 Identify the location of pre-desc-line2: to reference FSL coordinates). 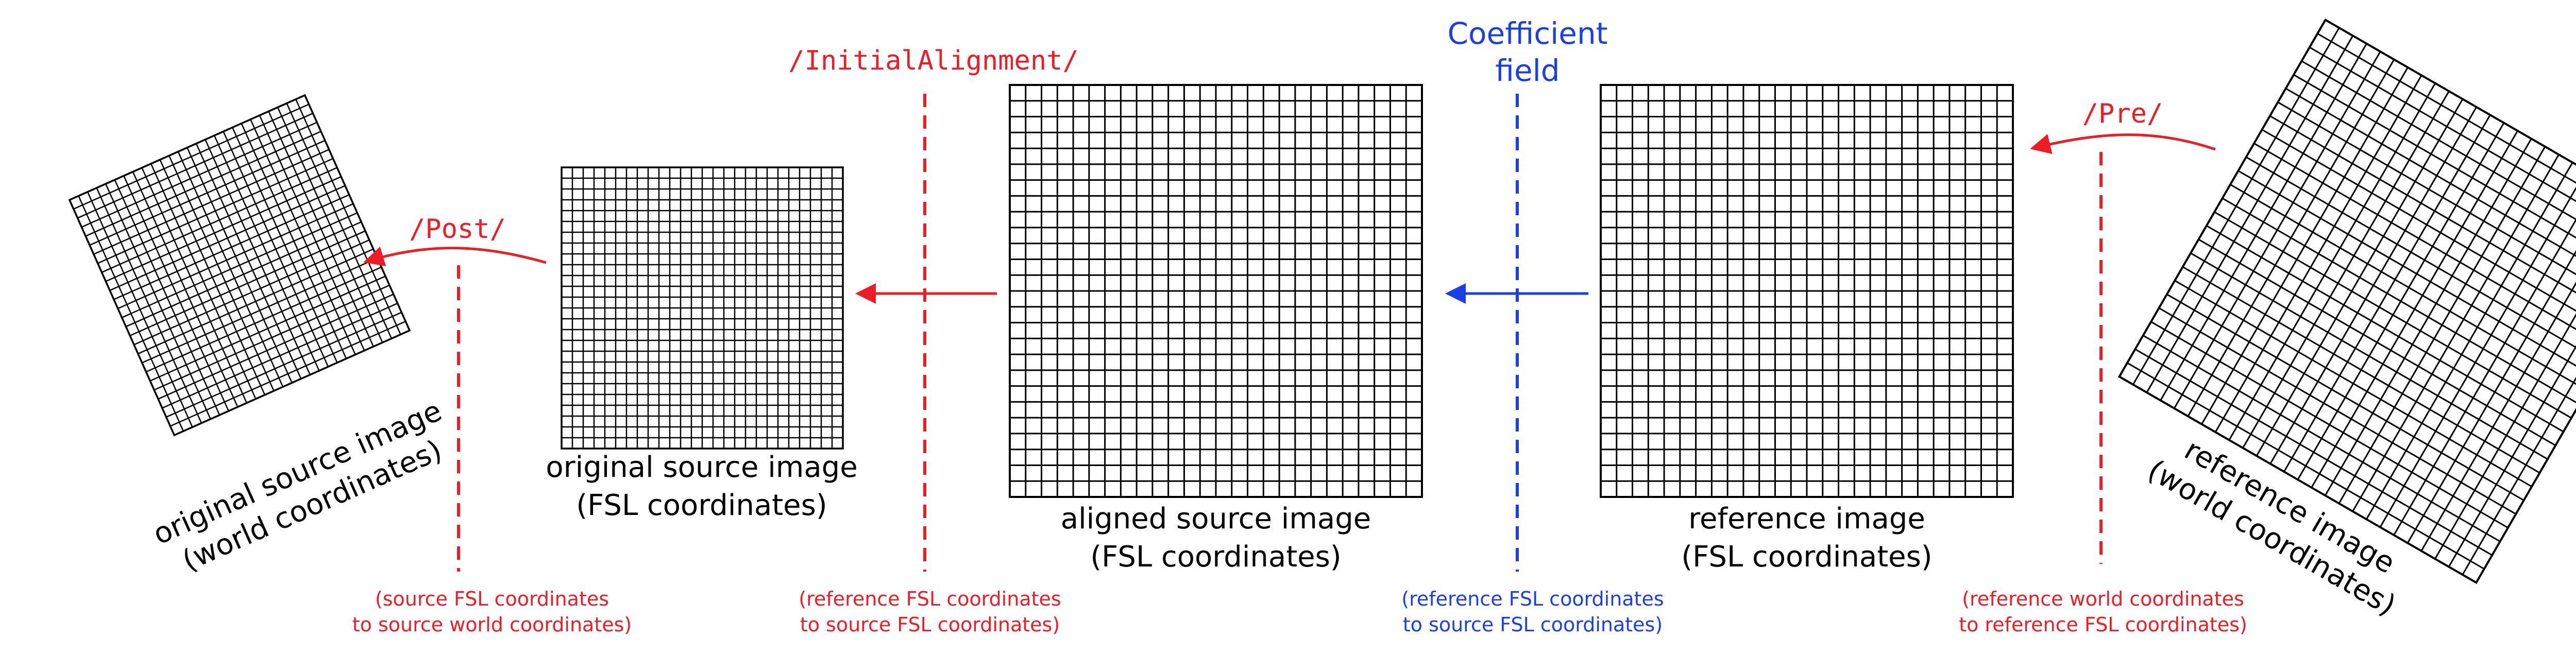
(2103, 624).